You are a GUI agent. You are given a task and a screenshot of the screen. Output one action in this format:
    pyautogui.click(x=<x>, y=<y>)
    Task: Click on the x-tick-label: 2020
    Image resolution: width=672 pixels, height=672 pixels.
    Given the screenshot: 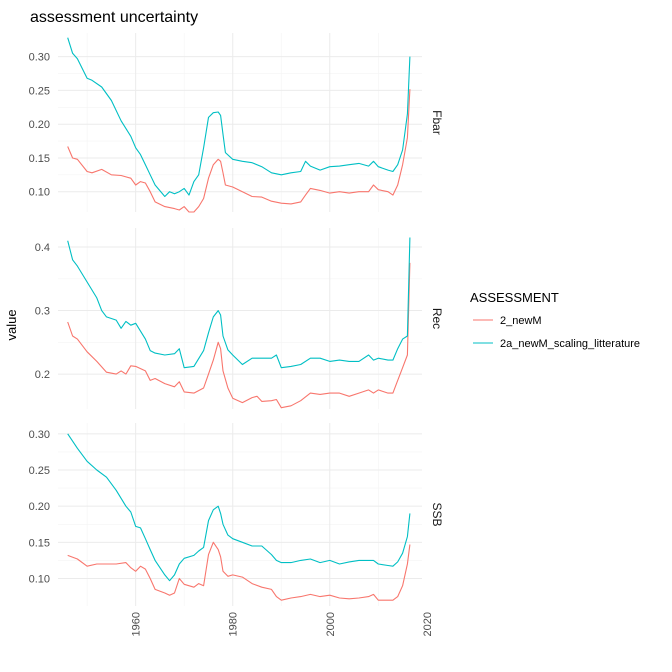 What is the action you would take?
    pyautogui.click(x=428, y=624)
    